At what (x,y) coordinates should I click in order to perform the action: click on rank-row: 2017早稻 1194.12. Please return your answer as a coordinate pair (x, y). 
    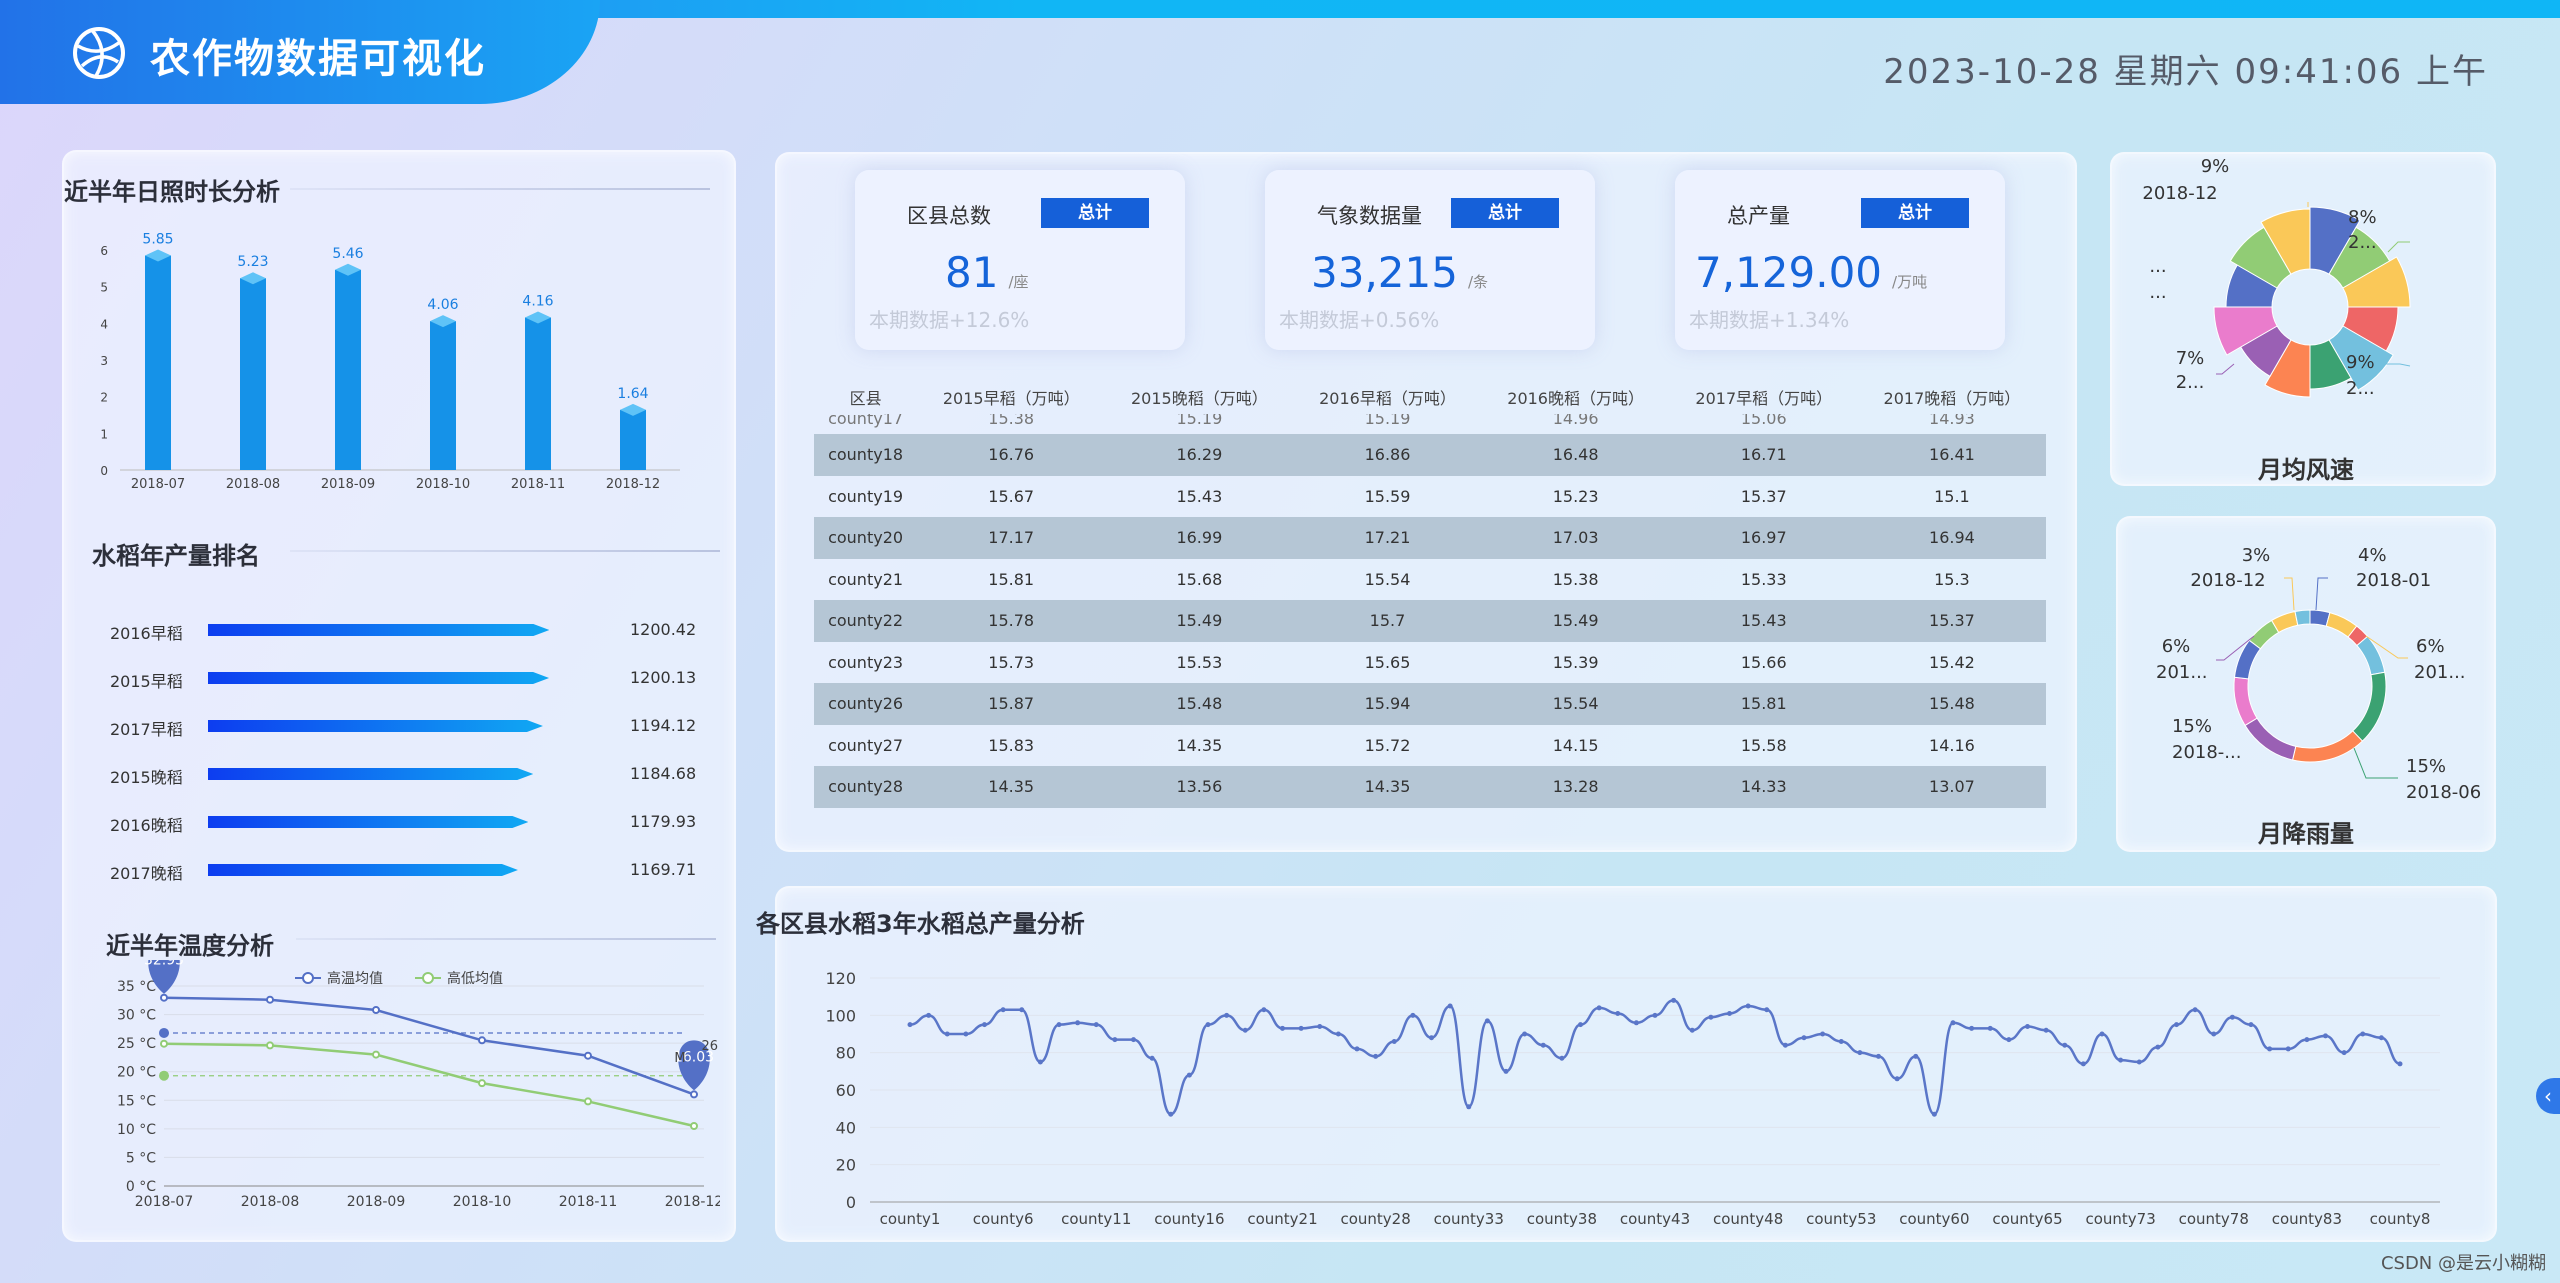
    Looking at the image, I should click on (420, 727).